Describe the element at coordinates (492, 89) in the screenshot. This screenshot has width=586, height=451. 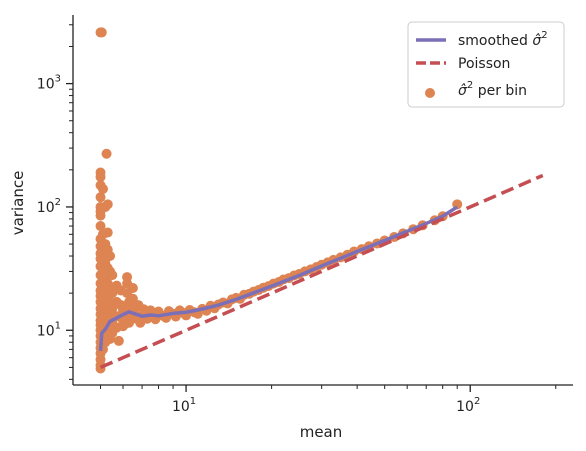
I see `legend-label: σ̂2 per bin` at that location.